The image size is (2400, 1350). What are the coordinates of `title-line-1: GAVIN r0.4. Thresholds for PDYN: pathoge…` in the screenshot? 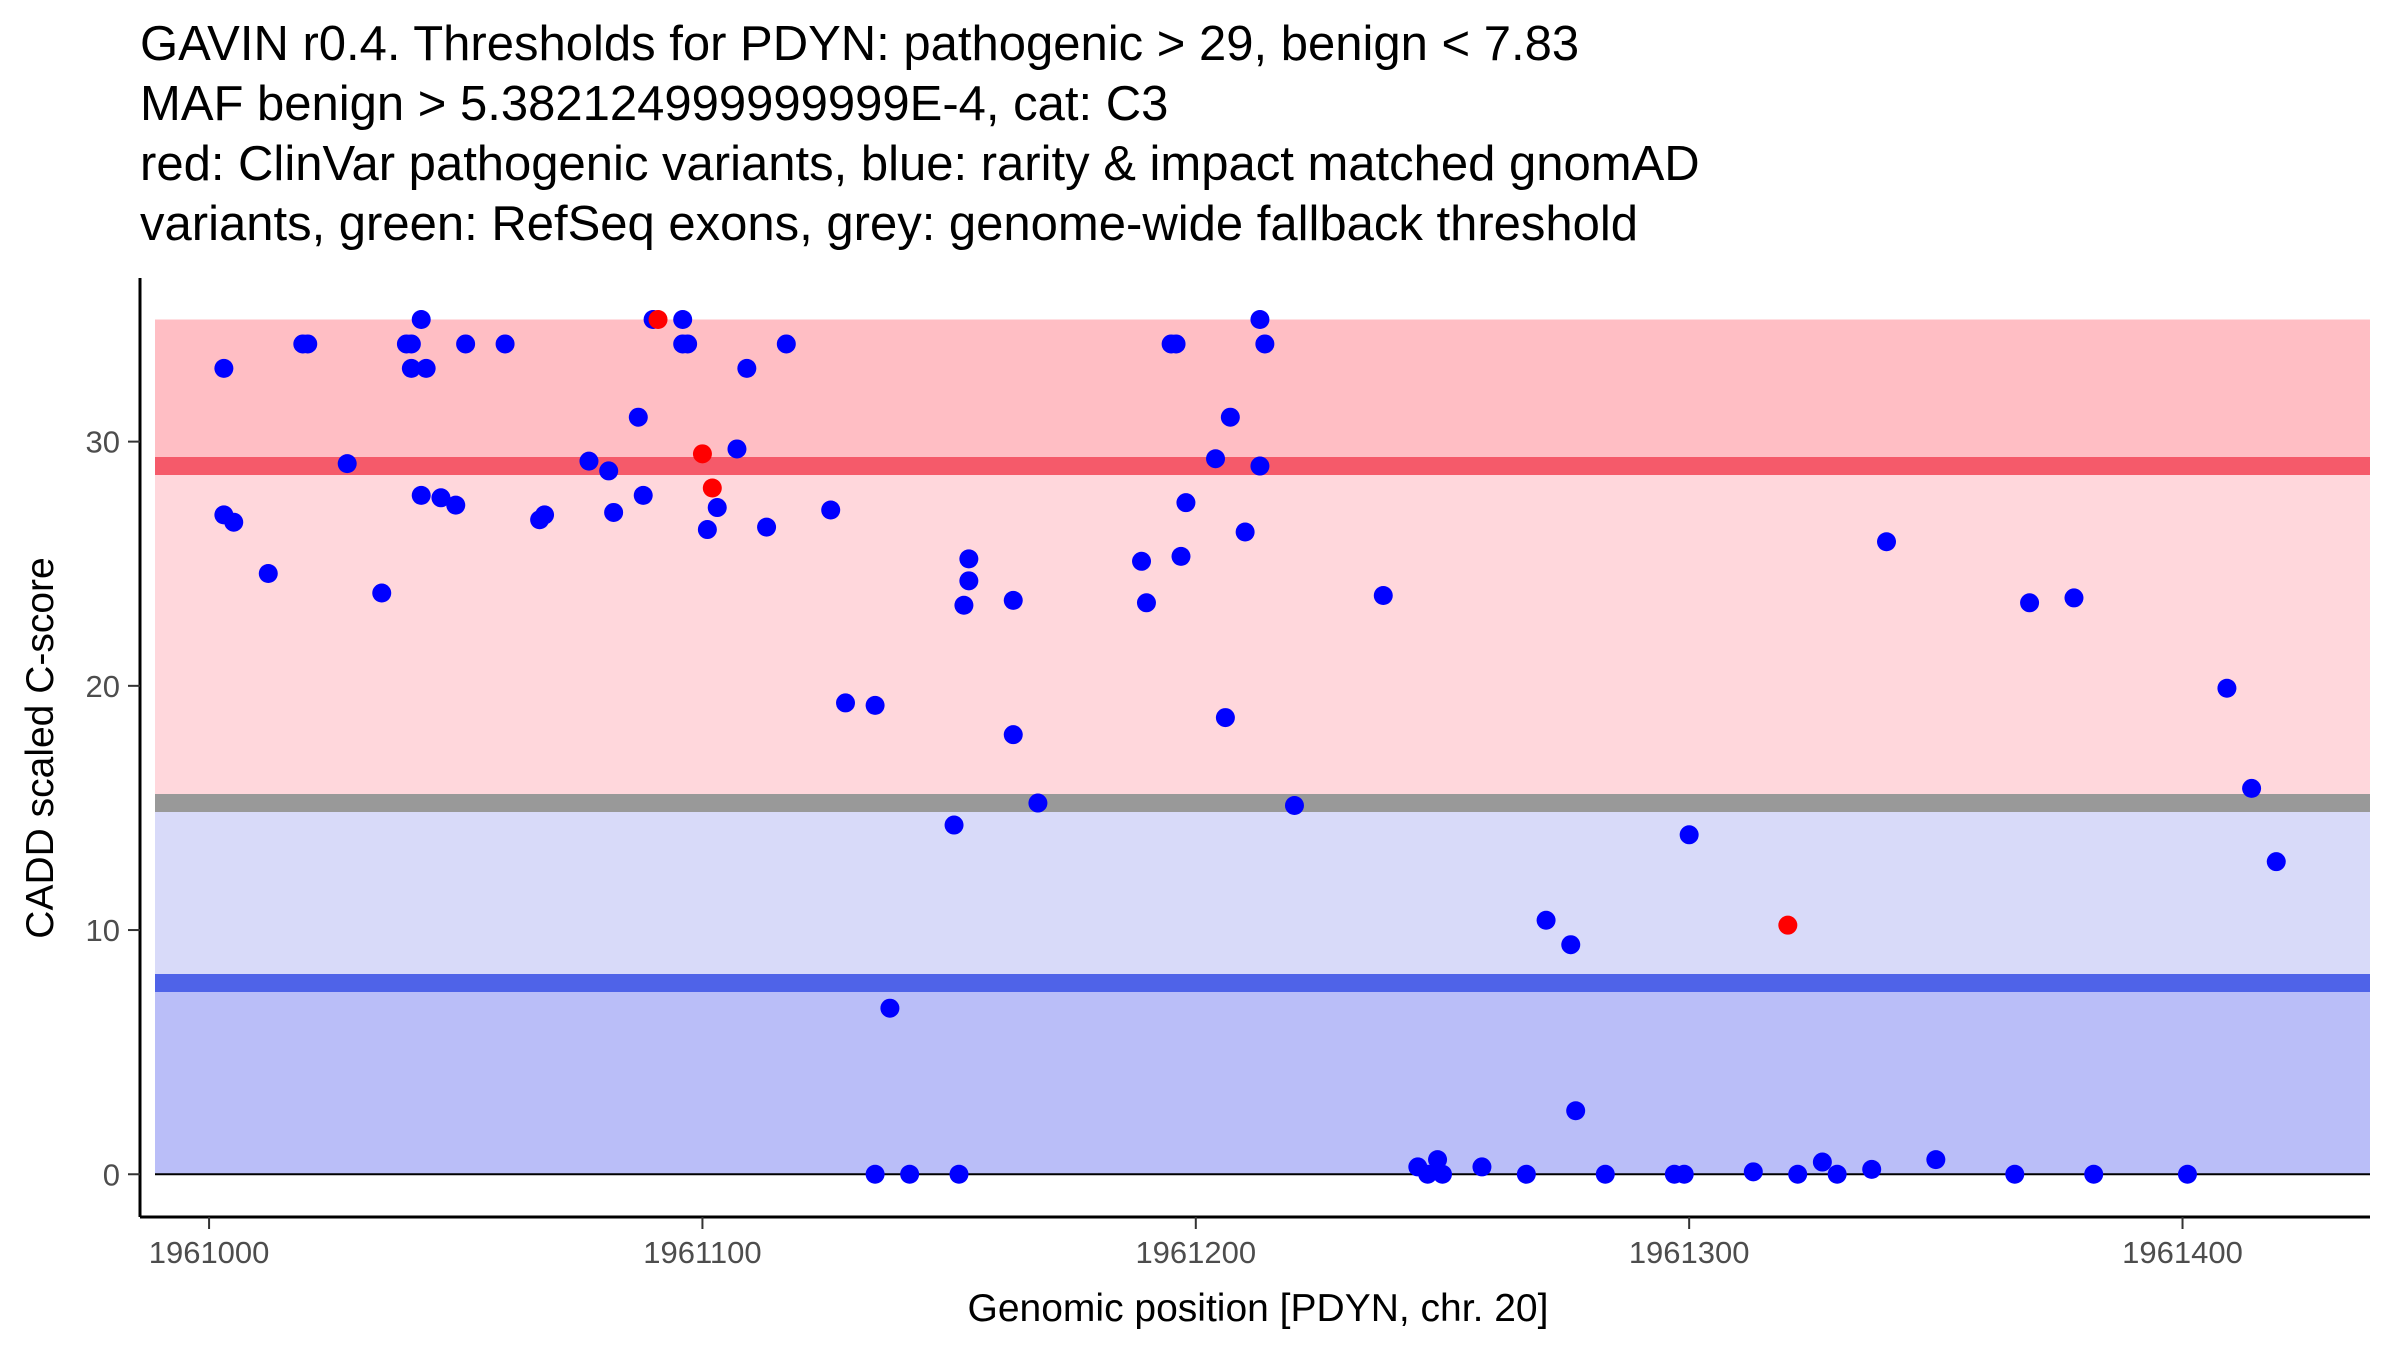 It's located at (859, 44).